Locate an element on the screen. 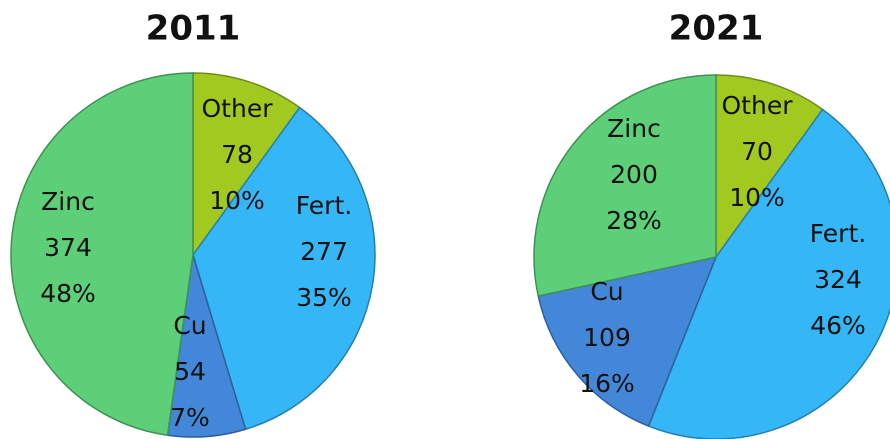 The image size is (890, 439). slice-value: 54 is located at coordinates (190, 371).